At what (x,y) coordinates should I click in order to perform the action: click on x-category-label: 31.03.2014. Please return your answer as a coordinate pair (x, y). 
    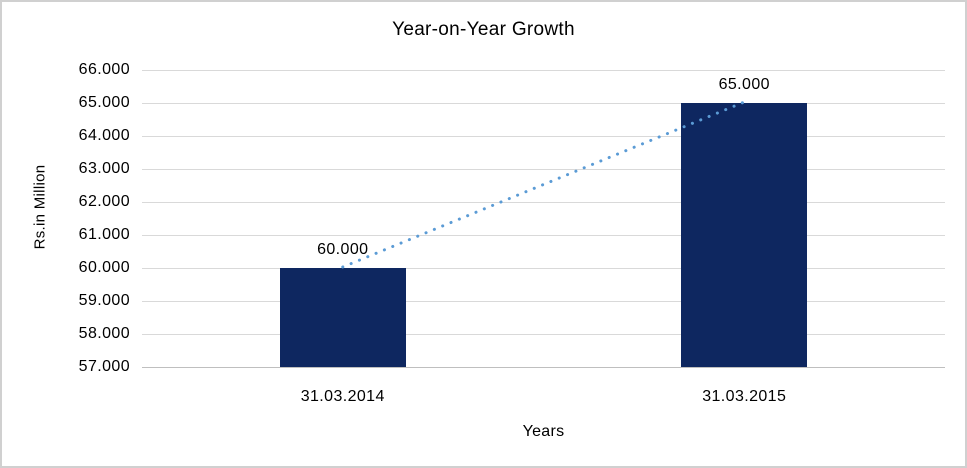
    Looking at the image, I should click on (342, 396).